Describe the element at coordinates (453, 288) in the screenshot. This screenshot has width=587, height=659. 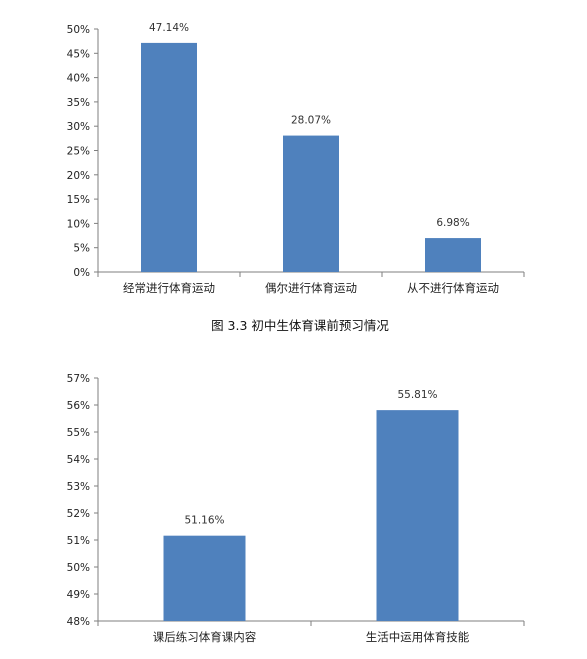
I see `x-category-label: 从不进行体育运动` at that location.